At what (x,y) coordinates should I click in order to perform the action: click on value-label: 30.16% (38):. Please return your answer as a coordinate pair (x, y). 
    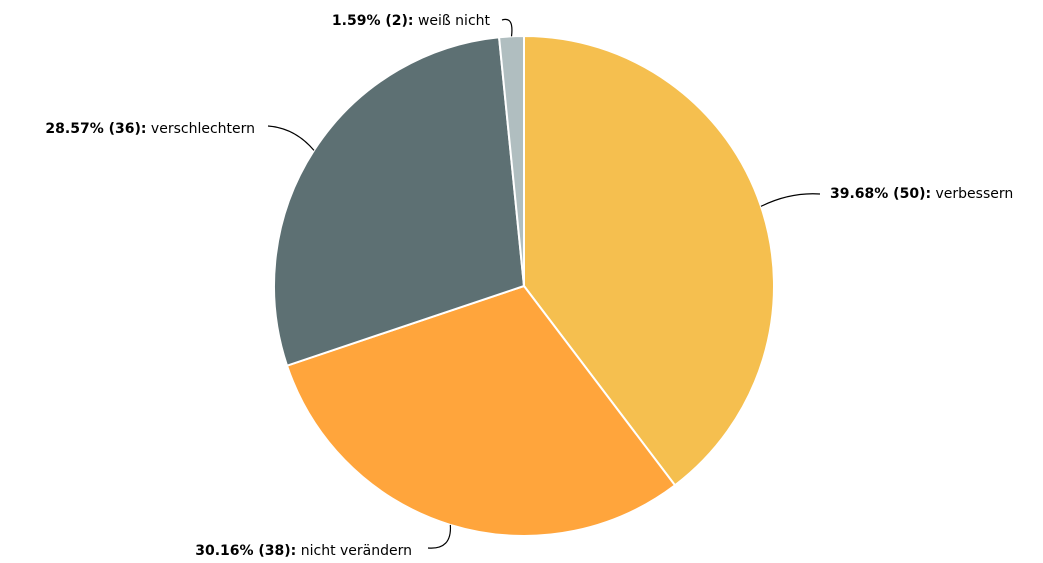
    Looking at the image, I should click on (245, 551).